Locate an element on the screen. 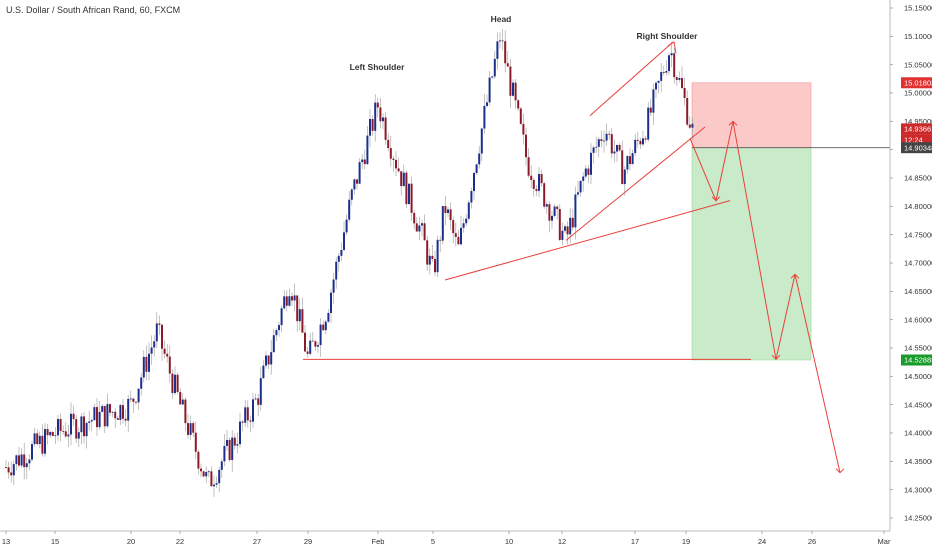 This screenshot has height=550, width=932. time-tick-label: 24 is located at coordinates (762, 541).